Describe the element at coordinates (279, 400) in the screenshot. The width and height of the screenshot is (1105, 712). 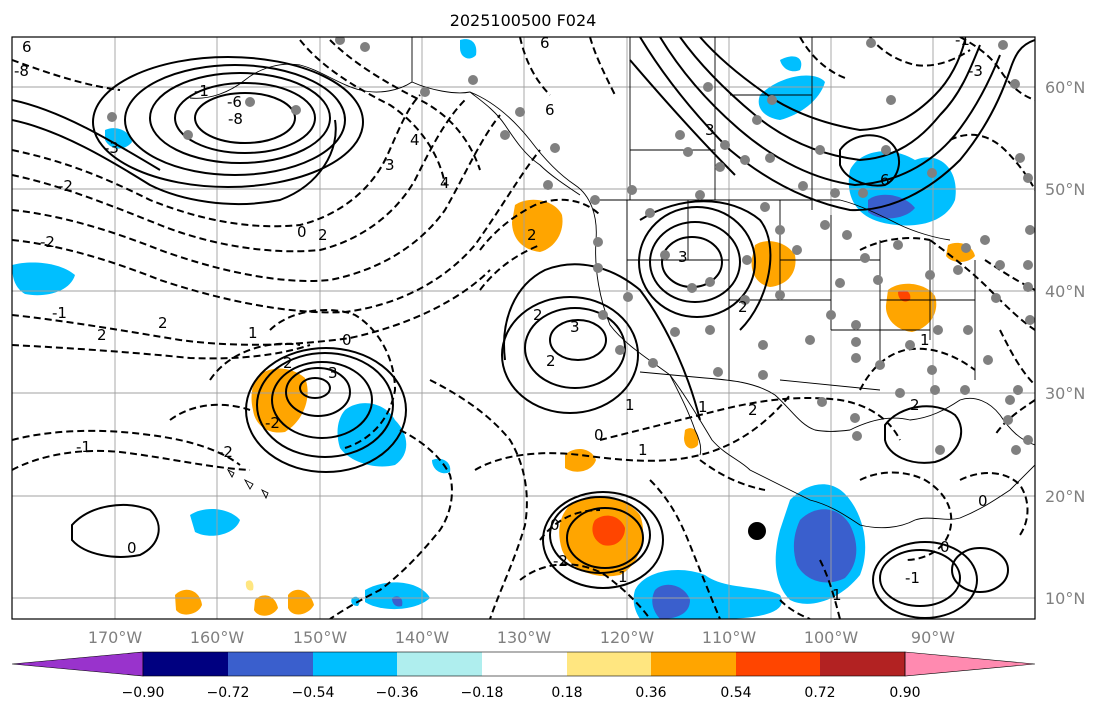
I see `shade-positive-hawaii-low` at that location.